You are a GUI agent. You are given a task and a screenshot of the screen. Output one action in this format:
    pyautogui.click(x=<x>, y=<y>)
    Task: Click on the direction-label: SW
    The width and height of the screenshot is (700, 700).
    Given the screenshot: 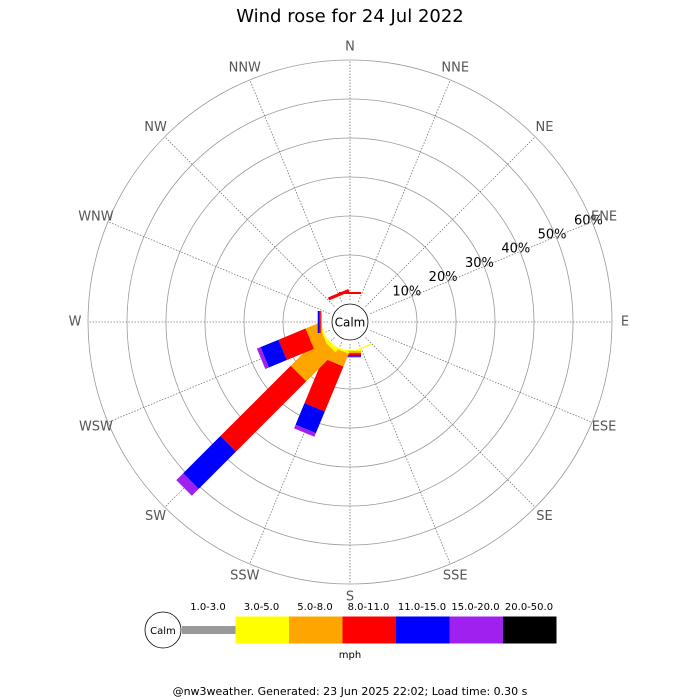 What is the action you would take?
    pyautogui.click(x=155, y=516)
    